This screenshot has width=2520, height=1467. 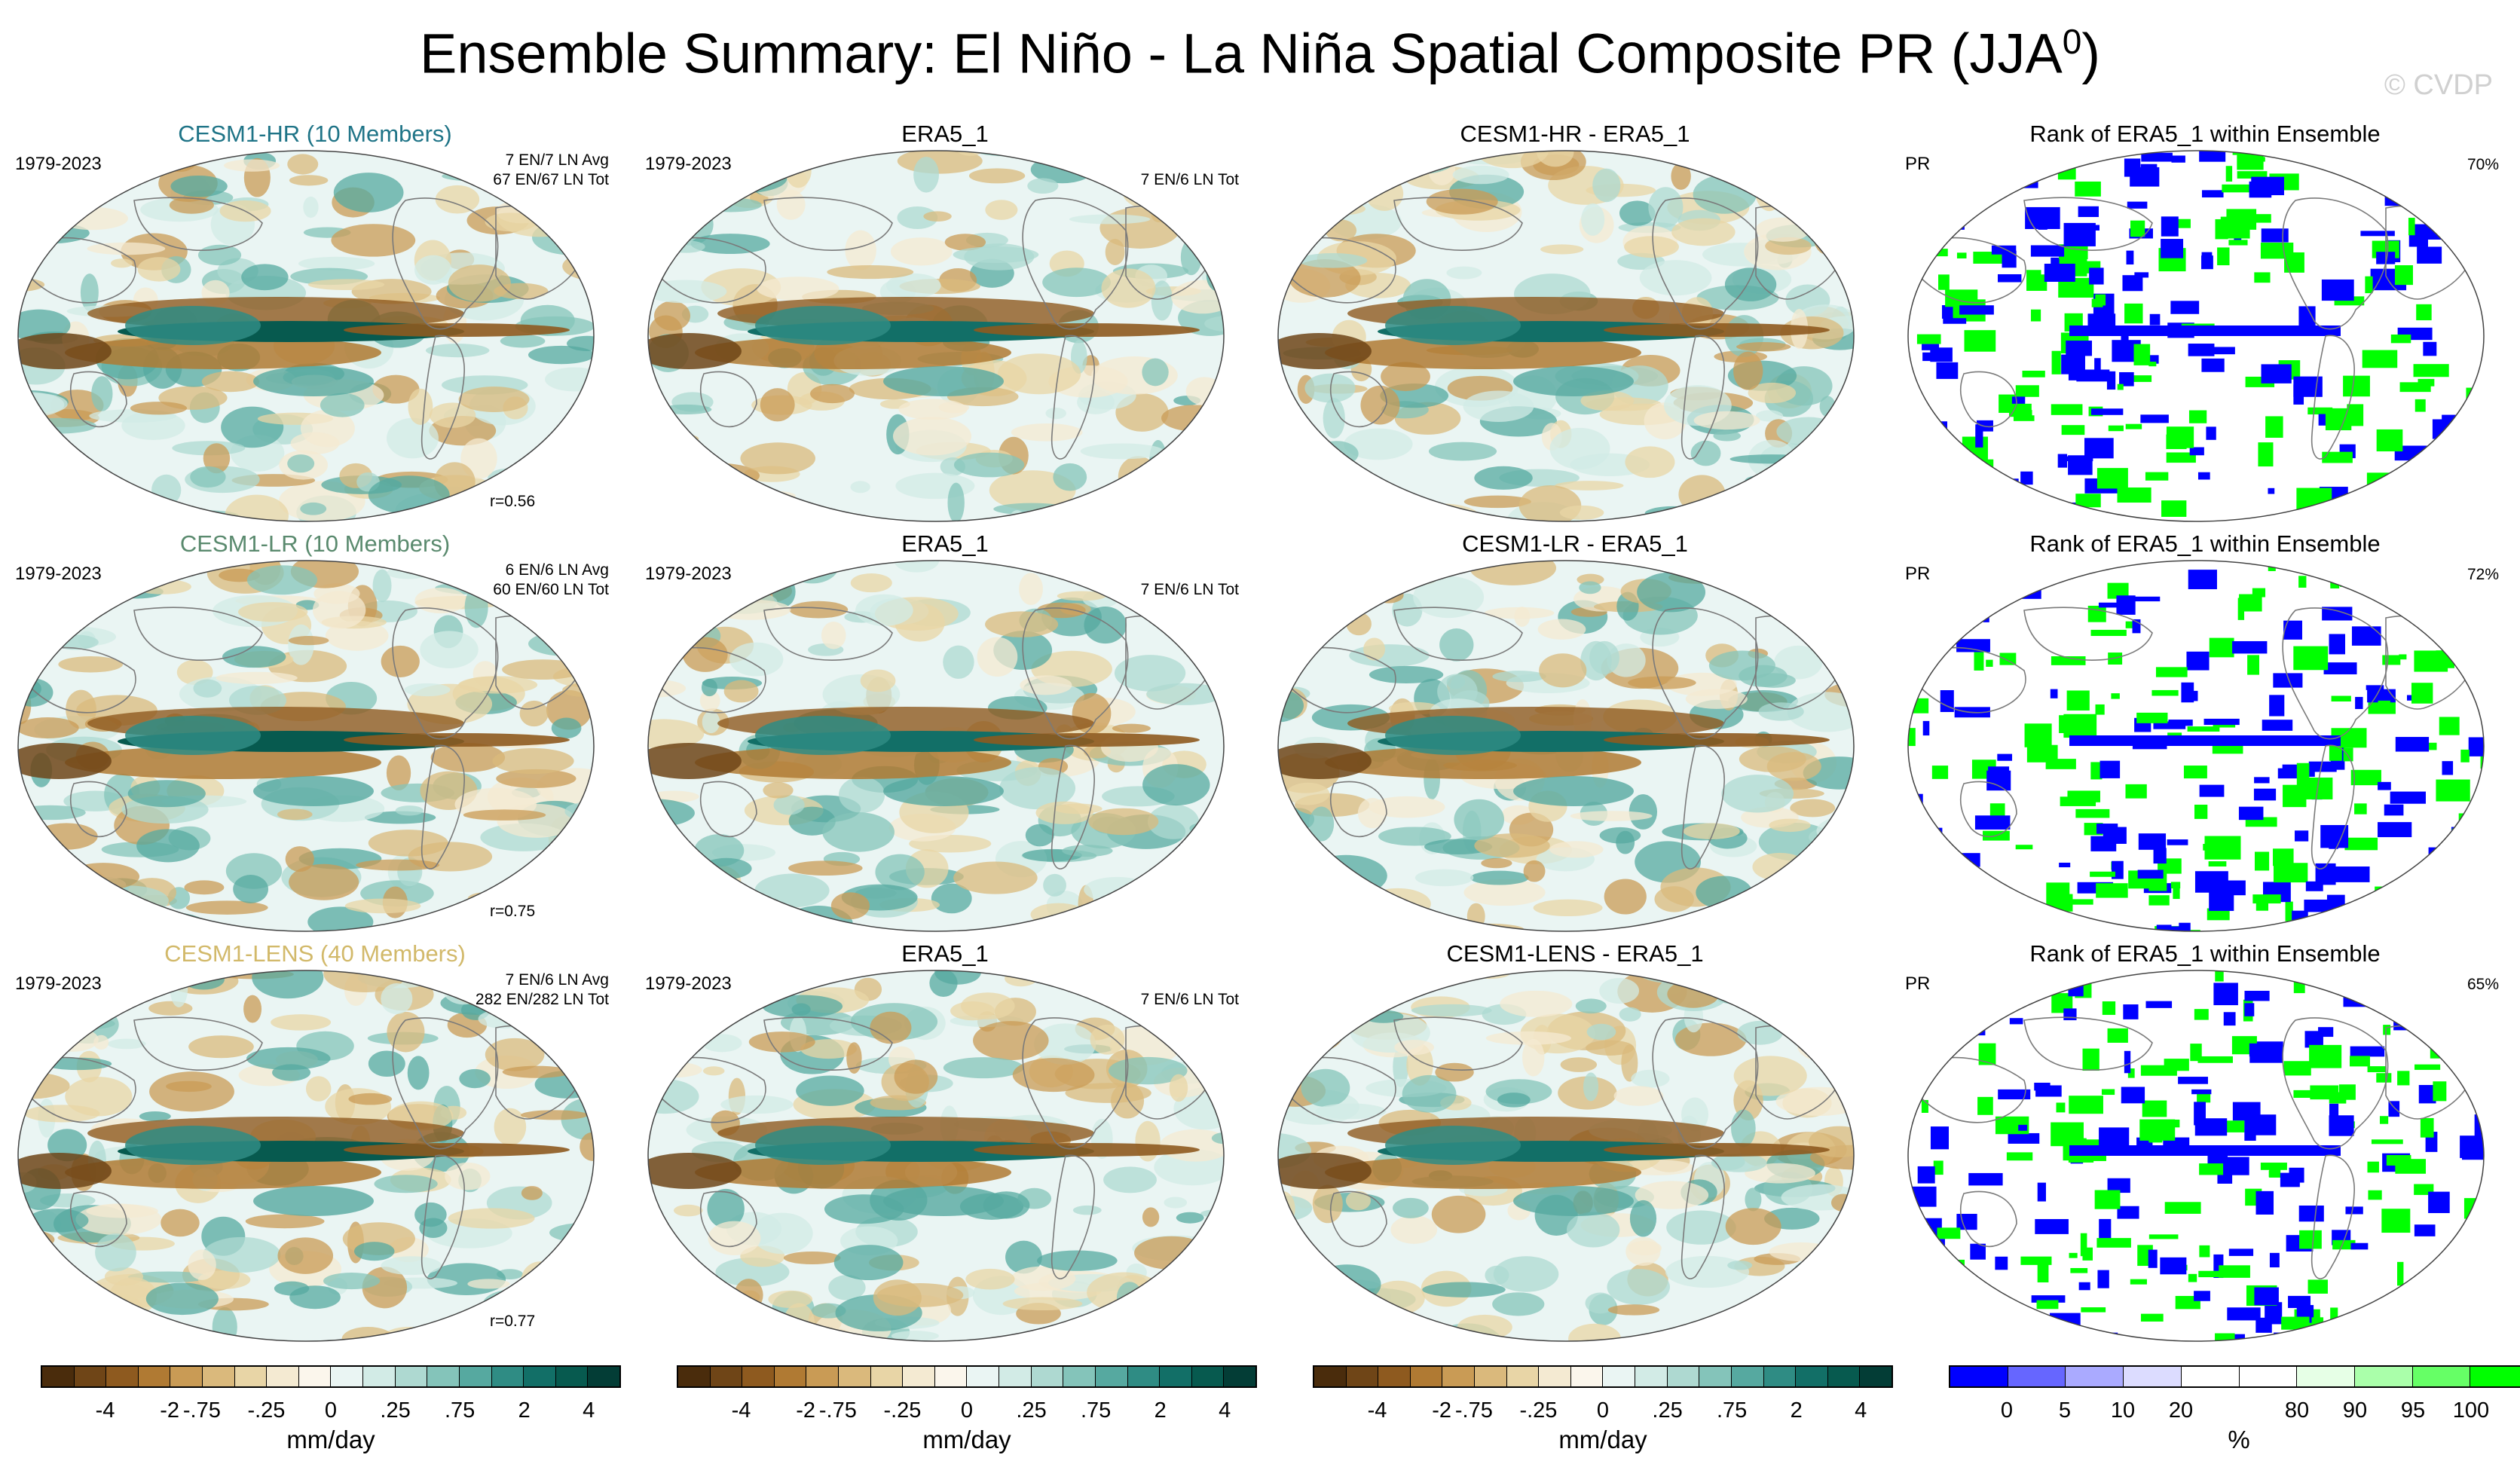 I want to click on map-diff, so click(x=1566, y=746).